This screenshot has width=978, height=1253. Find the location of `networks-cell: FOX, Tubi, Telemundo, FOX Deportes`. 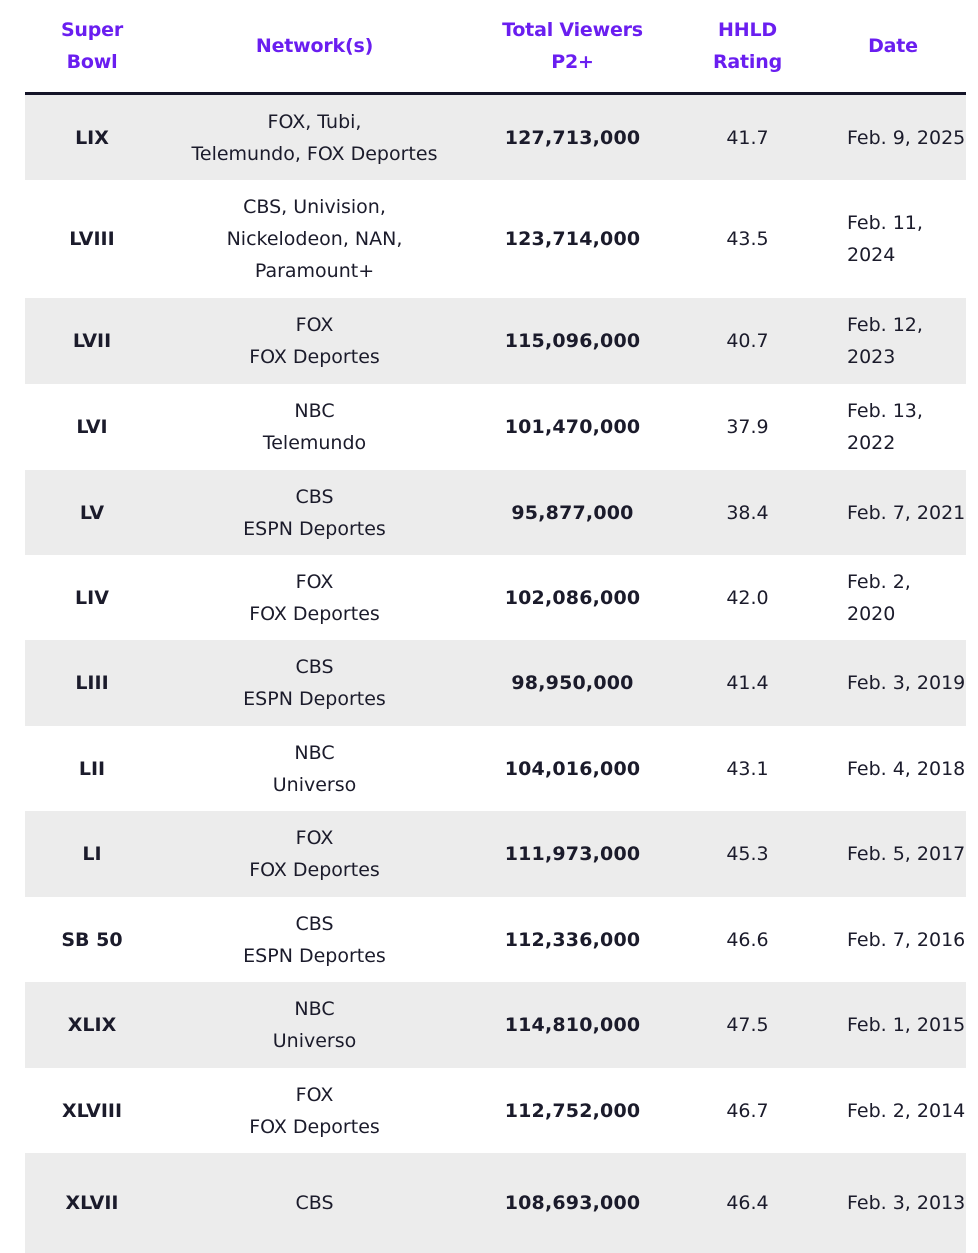

networks-cell: FOX, Tubi, Telemundo, FOX Deportes is located at coordinates (314, 137).